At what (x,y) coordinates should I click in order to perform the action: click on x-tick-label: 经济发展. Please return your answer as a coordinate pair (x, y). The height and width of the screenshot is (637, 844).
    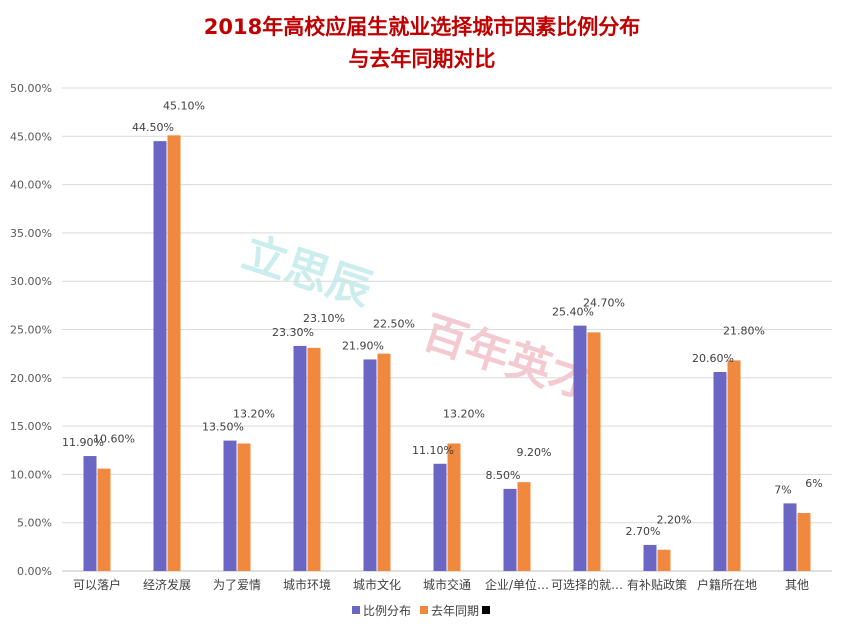
    Looking at the image, I should click on (167, 584).